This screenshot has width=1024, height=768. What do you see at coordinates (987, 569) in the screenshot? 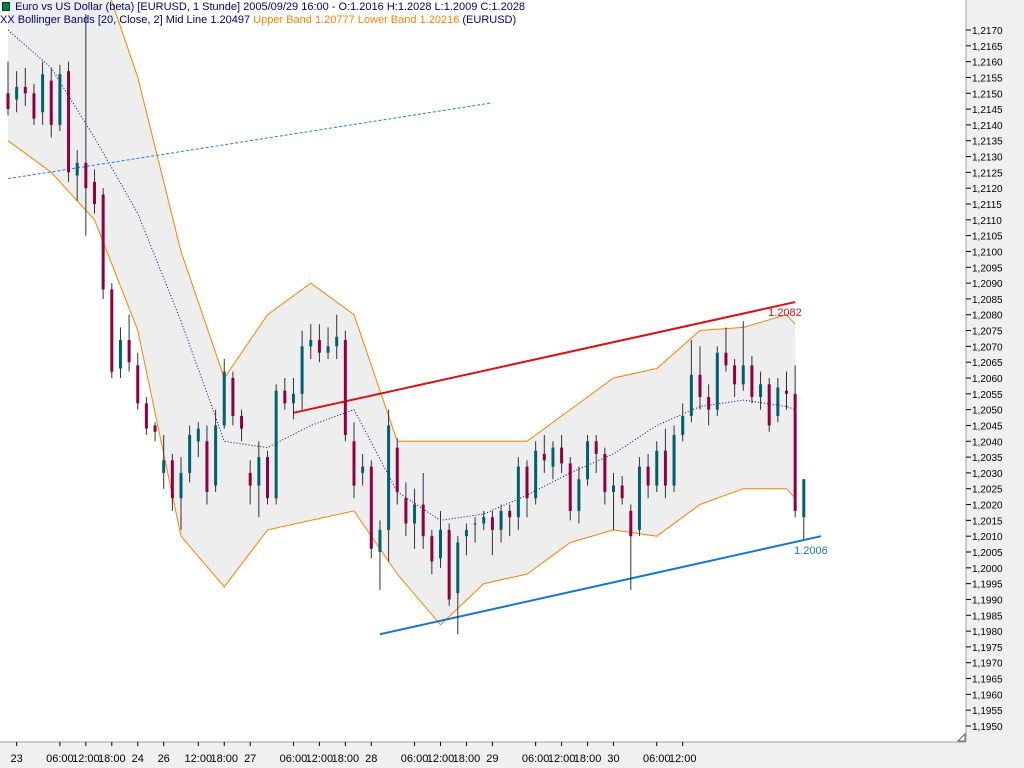
I see `price-tick-label: 1,2000` at bounding box center [987, 569].